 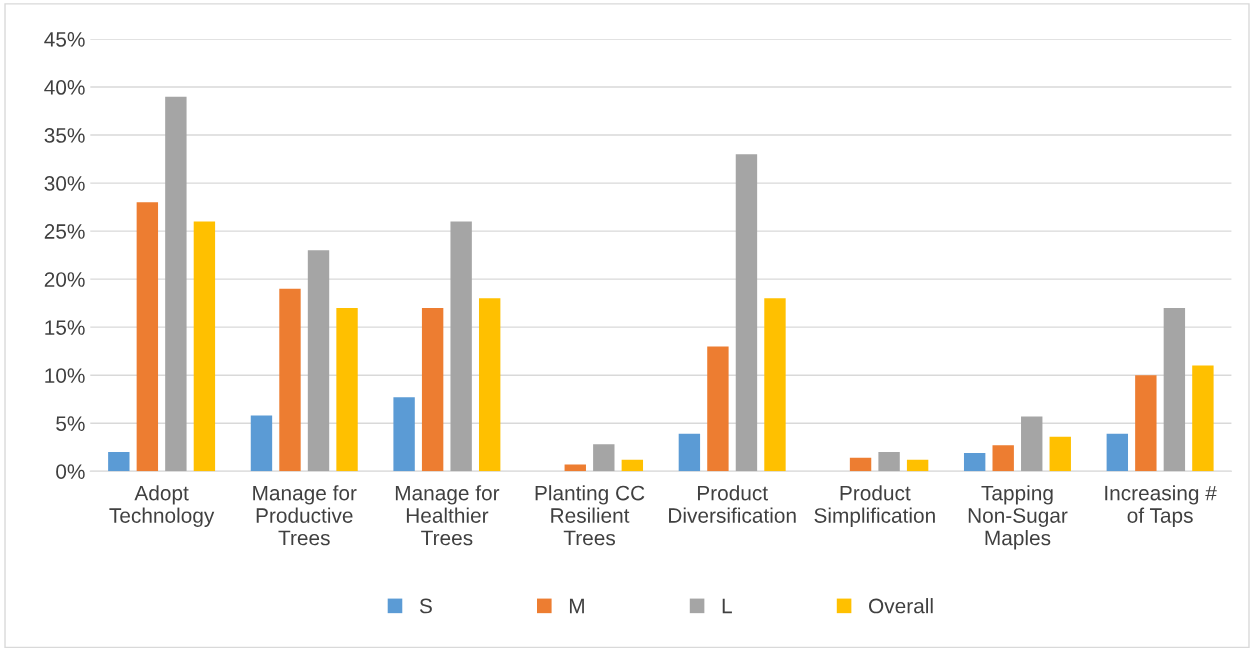 What do you see at coordinates (1161, 506) in the screenshot?
I see `x-tick-label: Increasing # of Taps` at bounding box center [1161, 506].